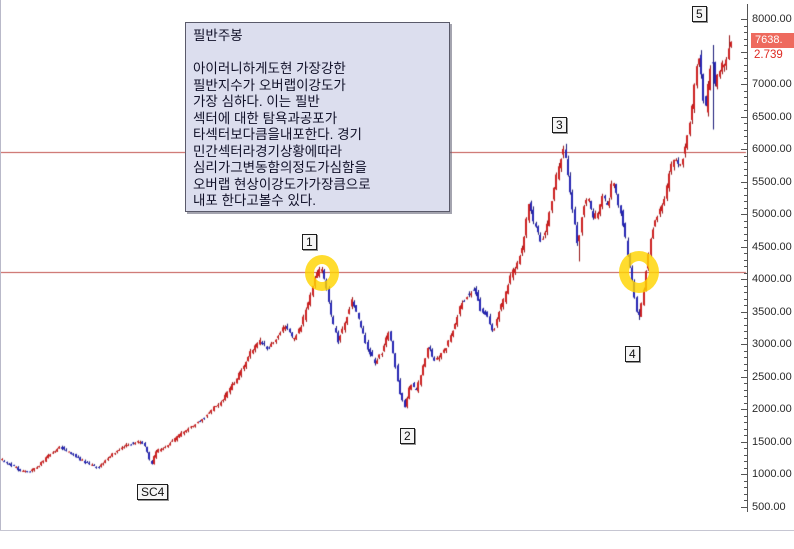 The width and height of the screenshot is (794, 549). What do you see at coordinates (768, 55) in the screenshot?
I see `price-change-percent: 2.739` at bounding box center [768, 55].